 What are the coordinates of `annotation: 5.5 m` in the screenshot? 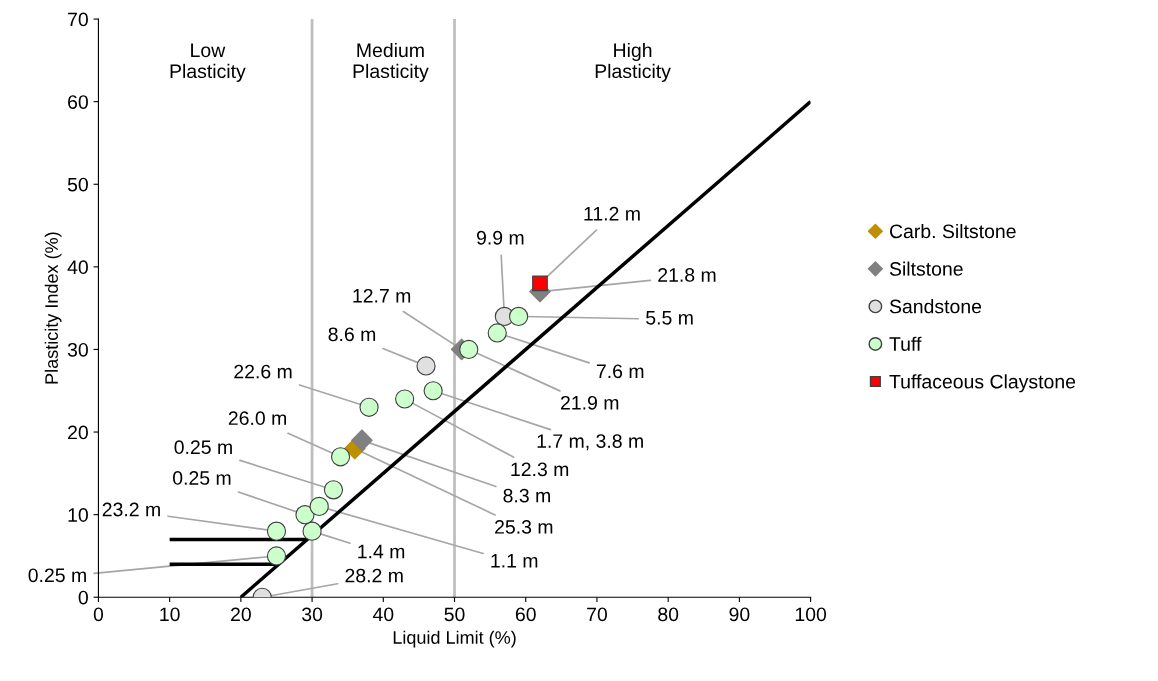 It's located at (669, 318).